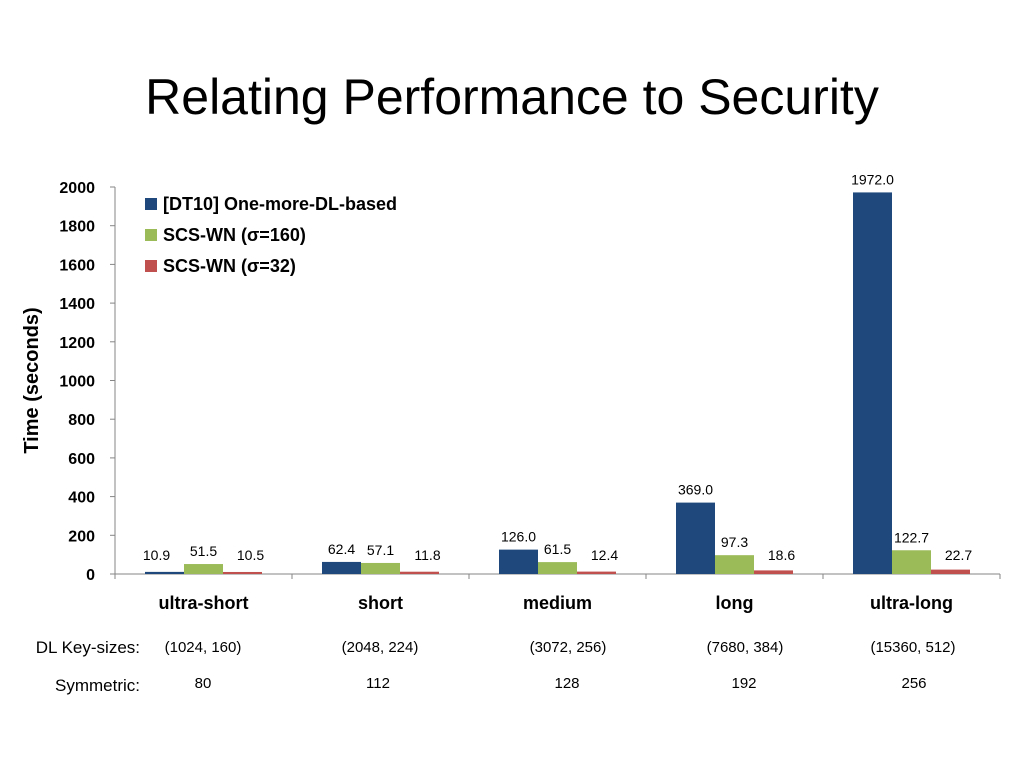 This screenshot has height=768, width=1024. Describe the element at coordinates (234, 235) in the screenshot. I see `legend-entry: SCS-WN (σ=160)` at that location.